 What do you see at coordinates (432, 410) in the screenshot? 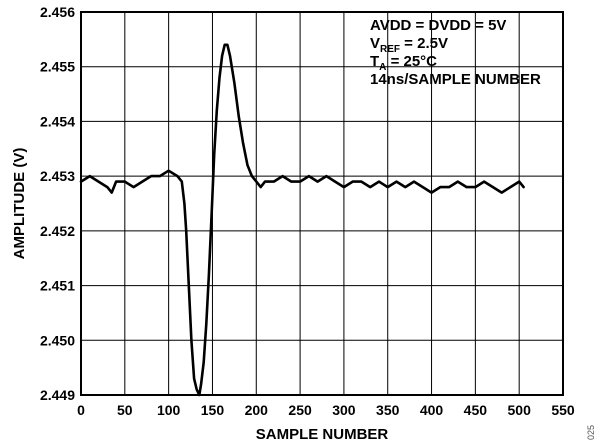
I see `x-tick-label: 400` at bounding box center [432, 410].